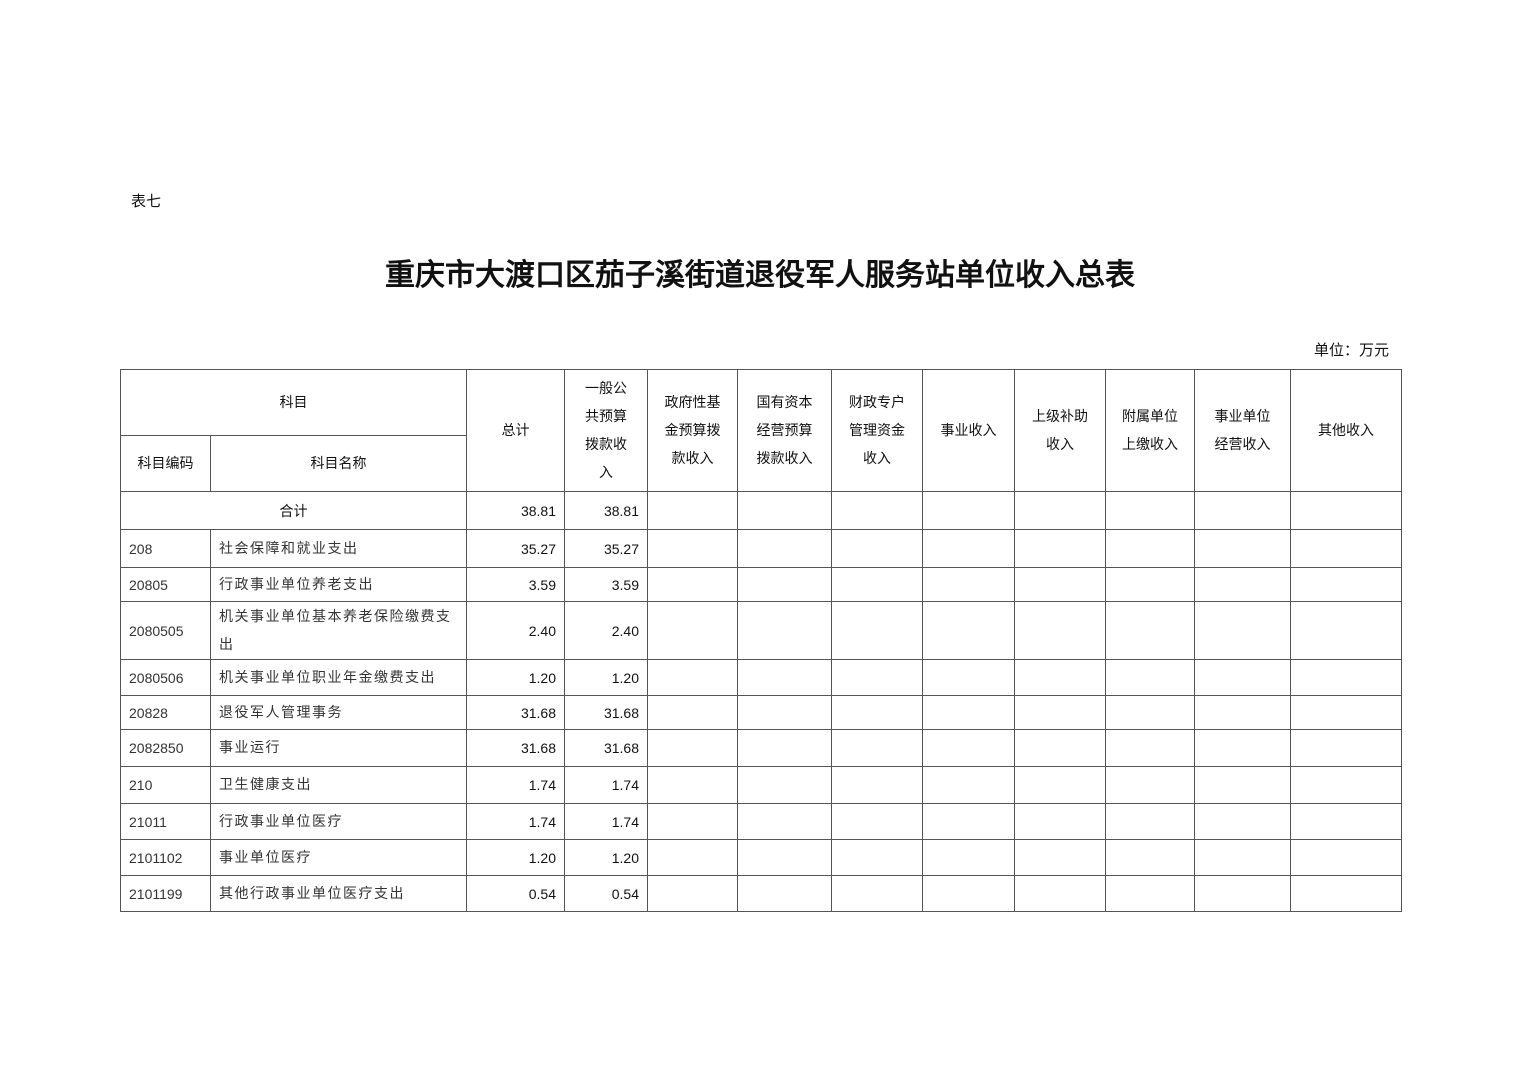 This screenshot has height=1074, width=1520. What do you see at coordinates (515, 821) in the screenshot?
I see `row-total: 1.74` at bounding box center [515, 821].